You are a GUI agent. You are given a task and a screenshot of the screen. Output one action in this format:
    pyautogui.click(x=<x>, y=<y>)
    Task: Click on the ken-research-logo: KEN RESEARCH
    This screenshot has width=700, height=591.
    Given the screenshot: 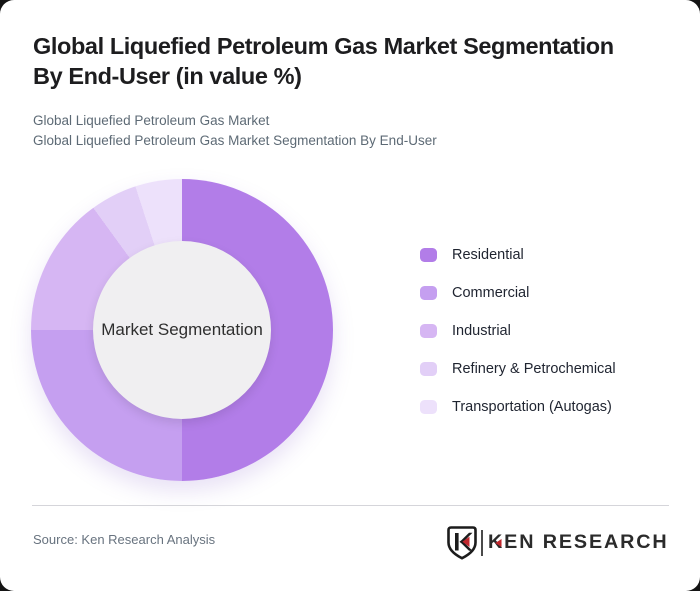 What is the action you would take?
    pyautogui.click(x=557, y=543)
    